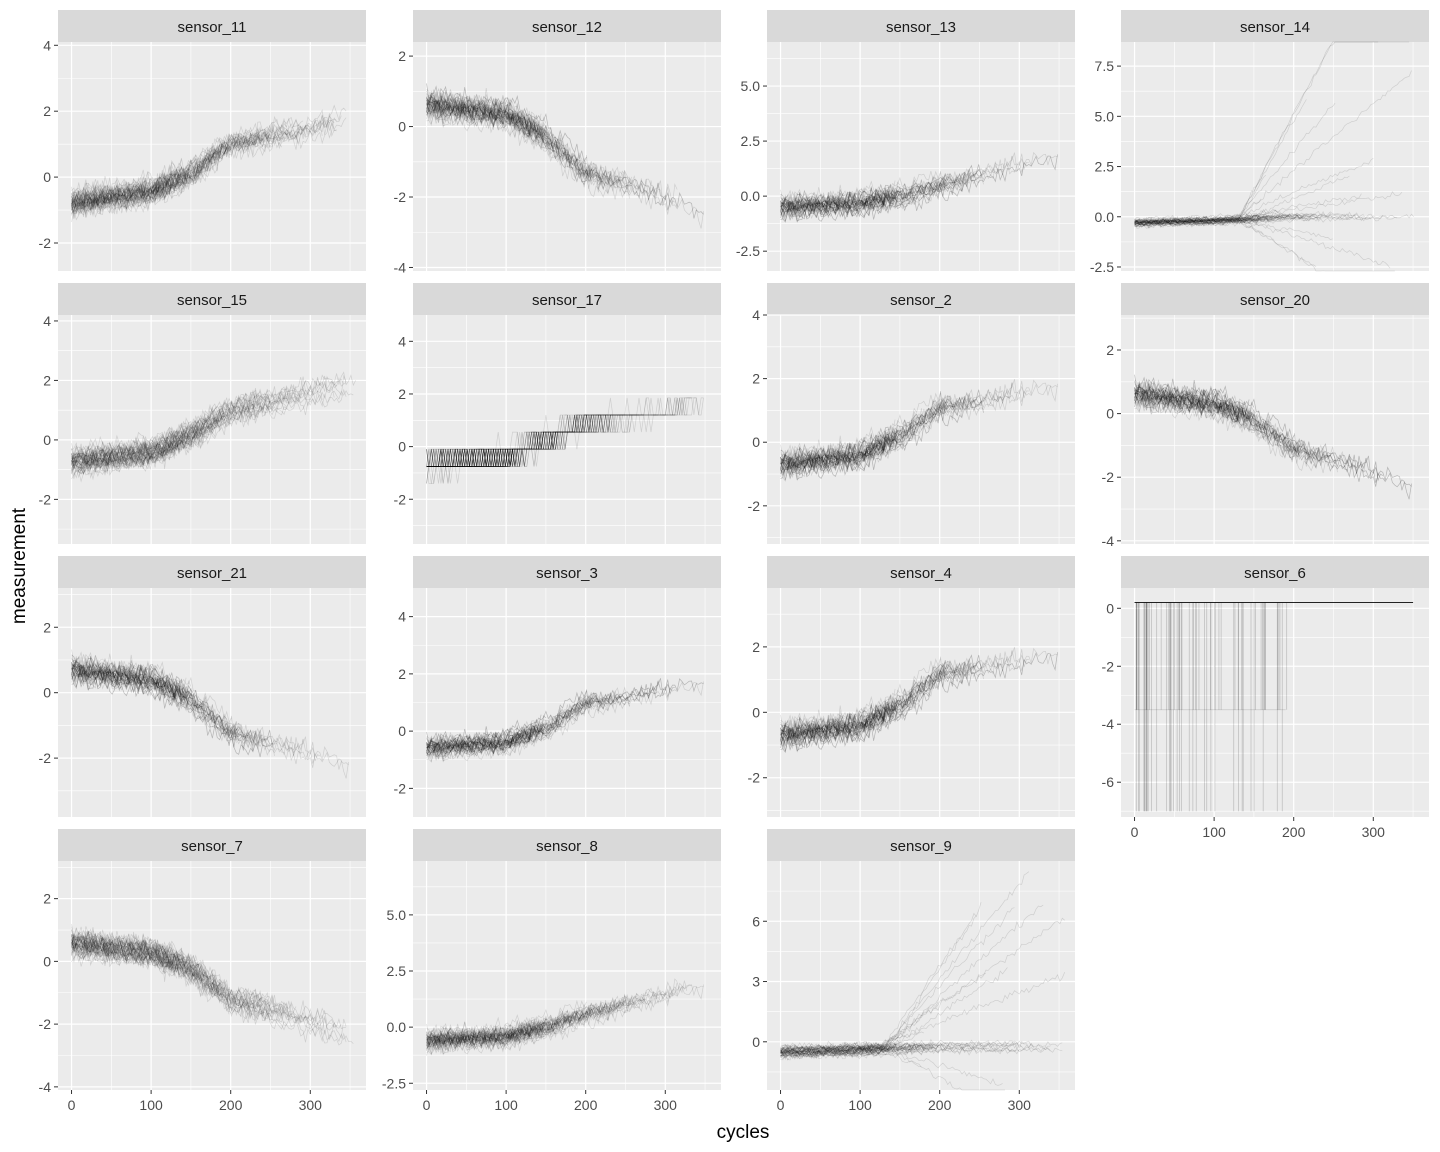 This screenshot has width=1440, height=1152. Describe the element at coordinates (1108, 782) in the screenshot. I see `y-tick-label: -6` at that location.